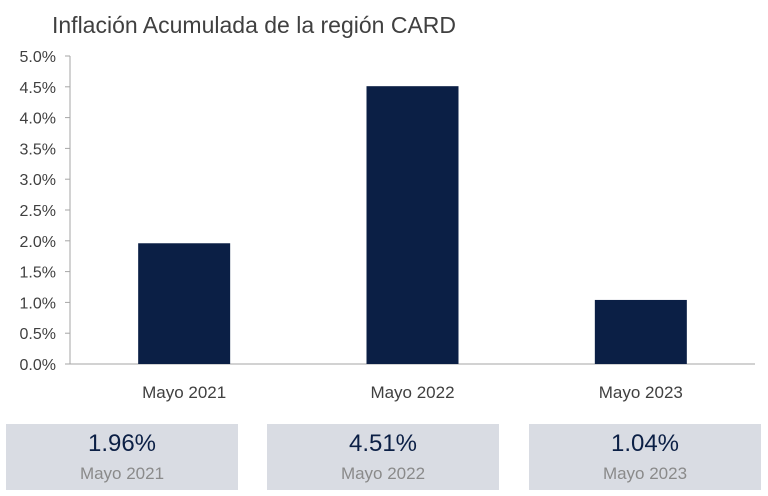 The height and width of the screenshot is (496, 768). I want to click on card-label: Mayo 2023, so click(645, 473).